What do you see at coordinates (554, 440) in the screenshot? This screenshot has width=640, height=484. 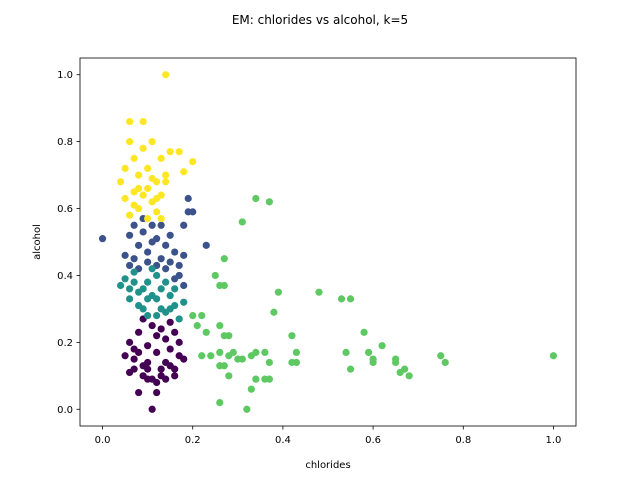 I see `x-tick-label: 1.0` at bounding box center [554, 440].